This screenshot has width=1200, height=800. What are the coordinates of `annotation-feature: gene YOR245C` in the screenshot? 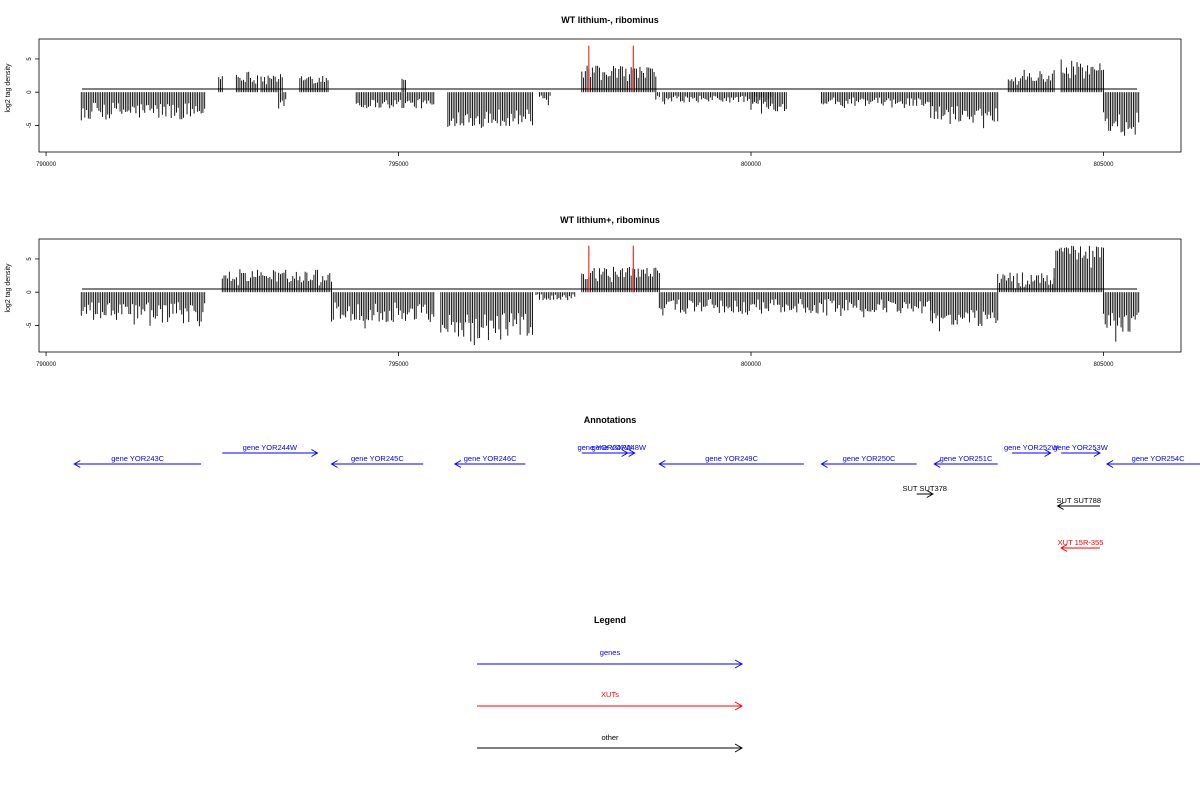 It's located at (377, 461).